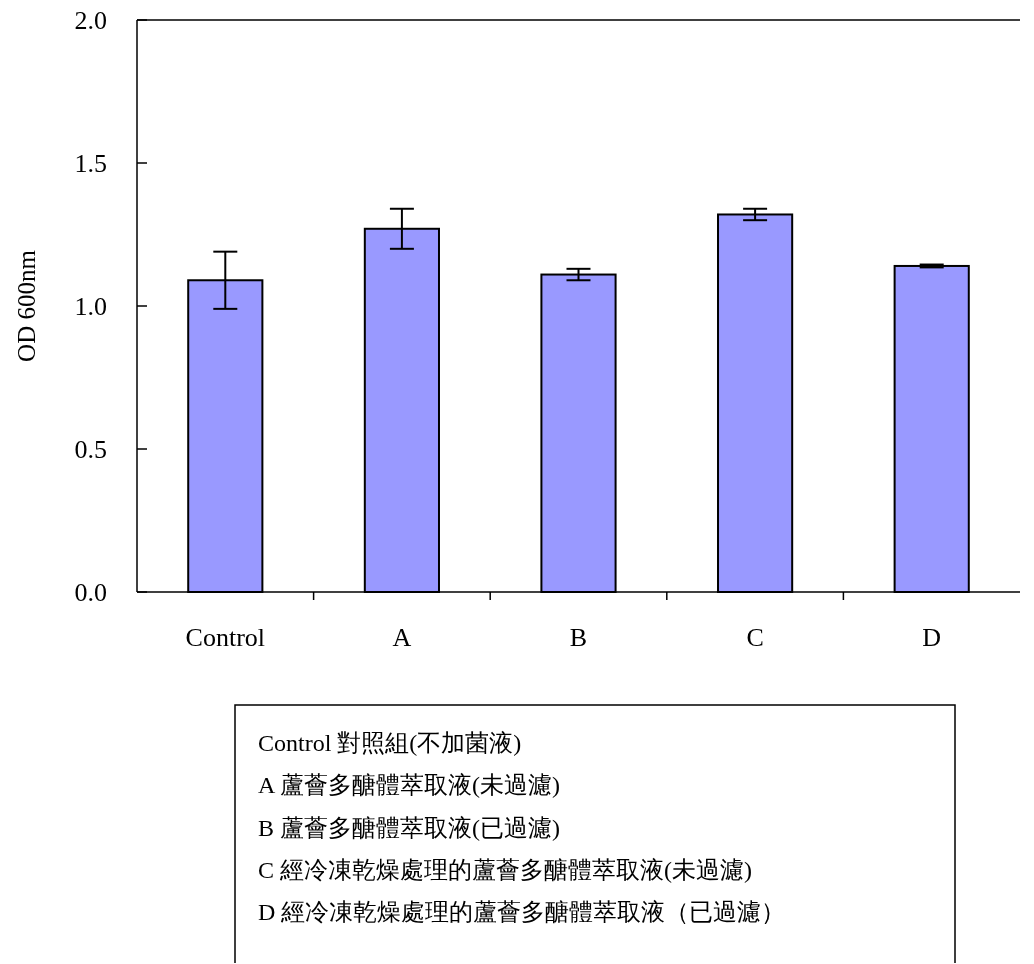 The image size is (1034, 964). I want to click on x-tick-label: A, so click(402, 637).